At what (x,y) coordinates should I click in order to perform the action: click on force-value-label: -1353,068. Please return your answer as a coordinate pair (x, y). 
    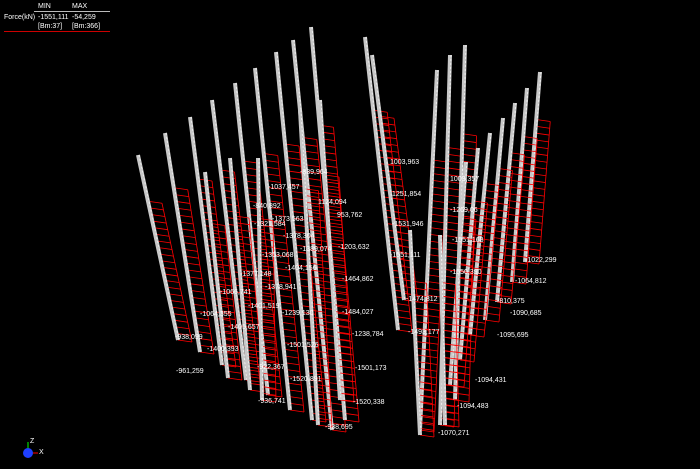
    Looking at the image, I should click on (278, 255).